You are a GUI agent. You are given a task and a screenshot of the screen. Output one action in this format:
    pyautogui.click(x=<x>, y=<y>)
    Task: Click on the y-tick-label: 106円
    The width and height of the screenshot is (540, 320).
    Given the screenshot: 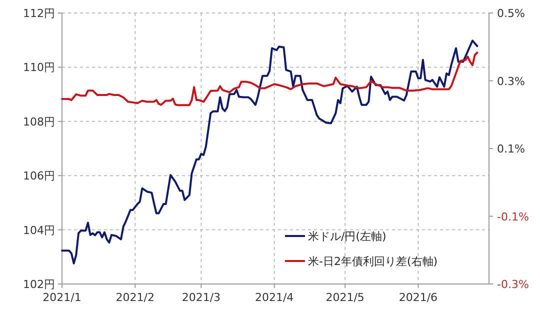 What is the action you would take?
    pyautogui.click(x=39, y=176)
    